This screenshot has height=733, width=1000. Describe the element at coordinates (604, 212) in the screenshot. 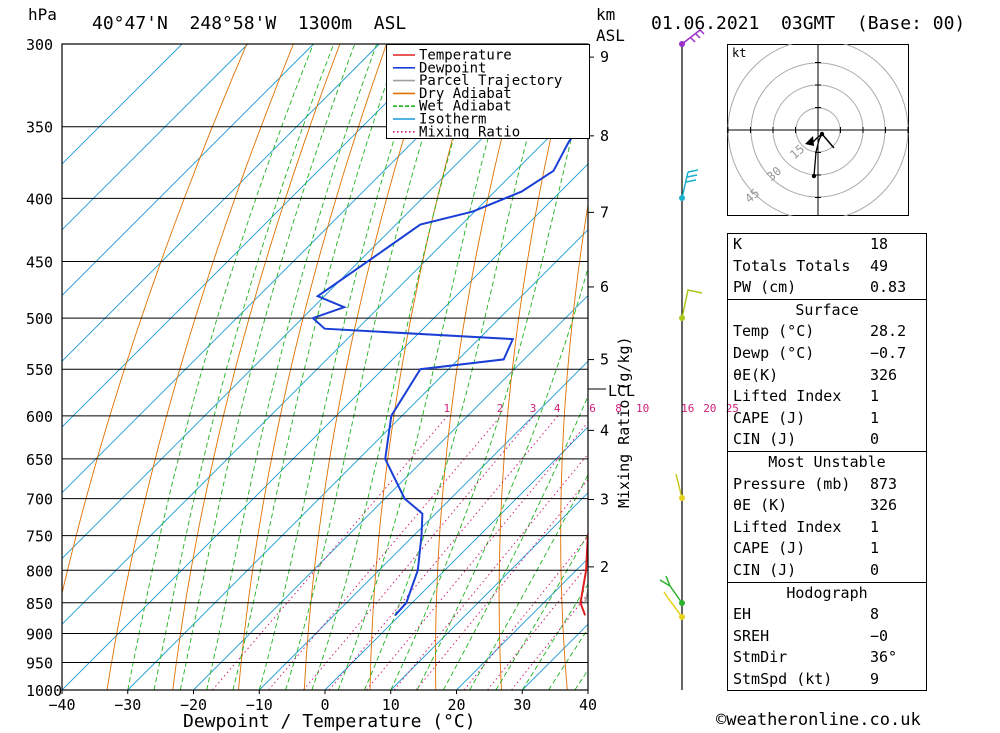

I see `km-tick-label: 7` at that location.